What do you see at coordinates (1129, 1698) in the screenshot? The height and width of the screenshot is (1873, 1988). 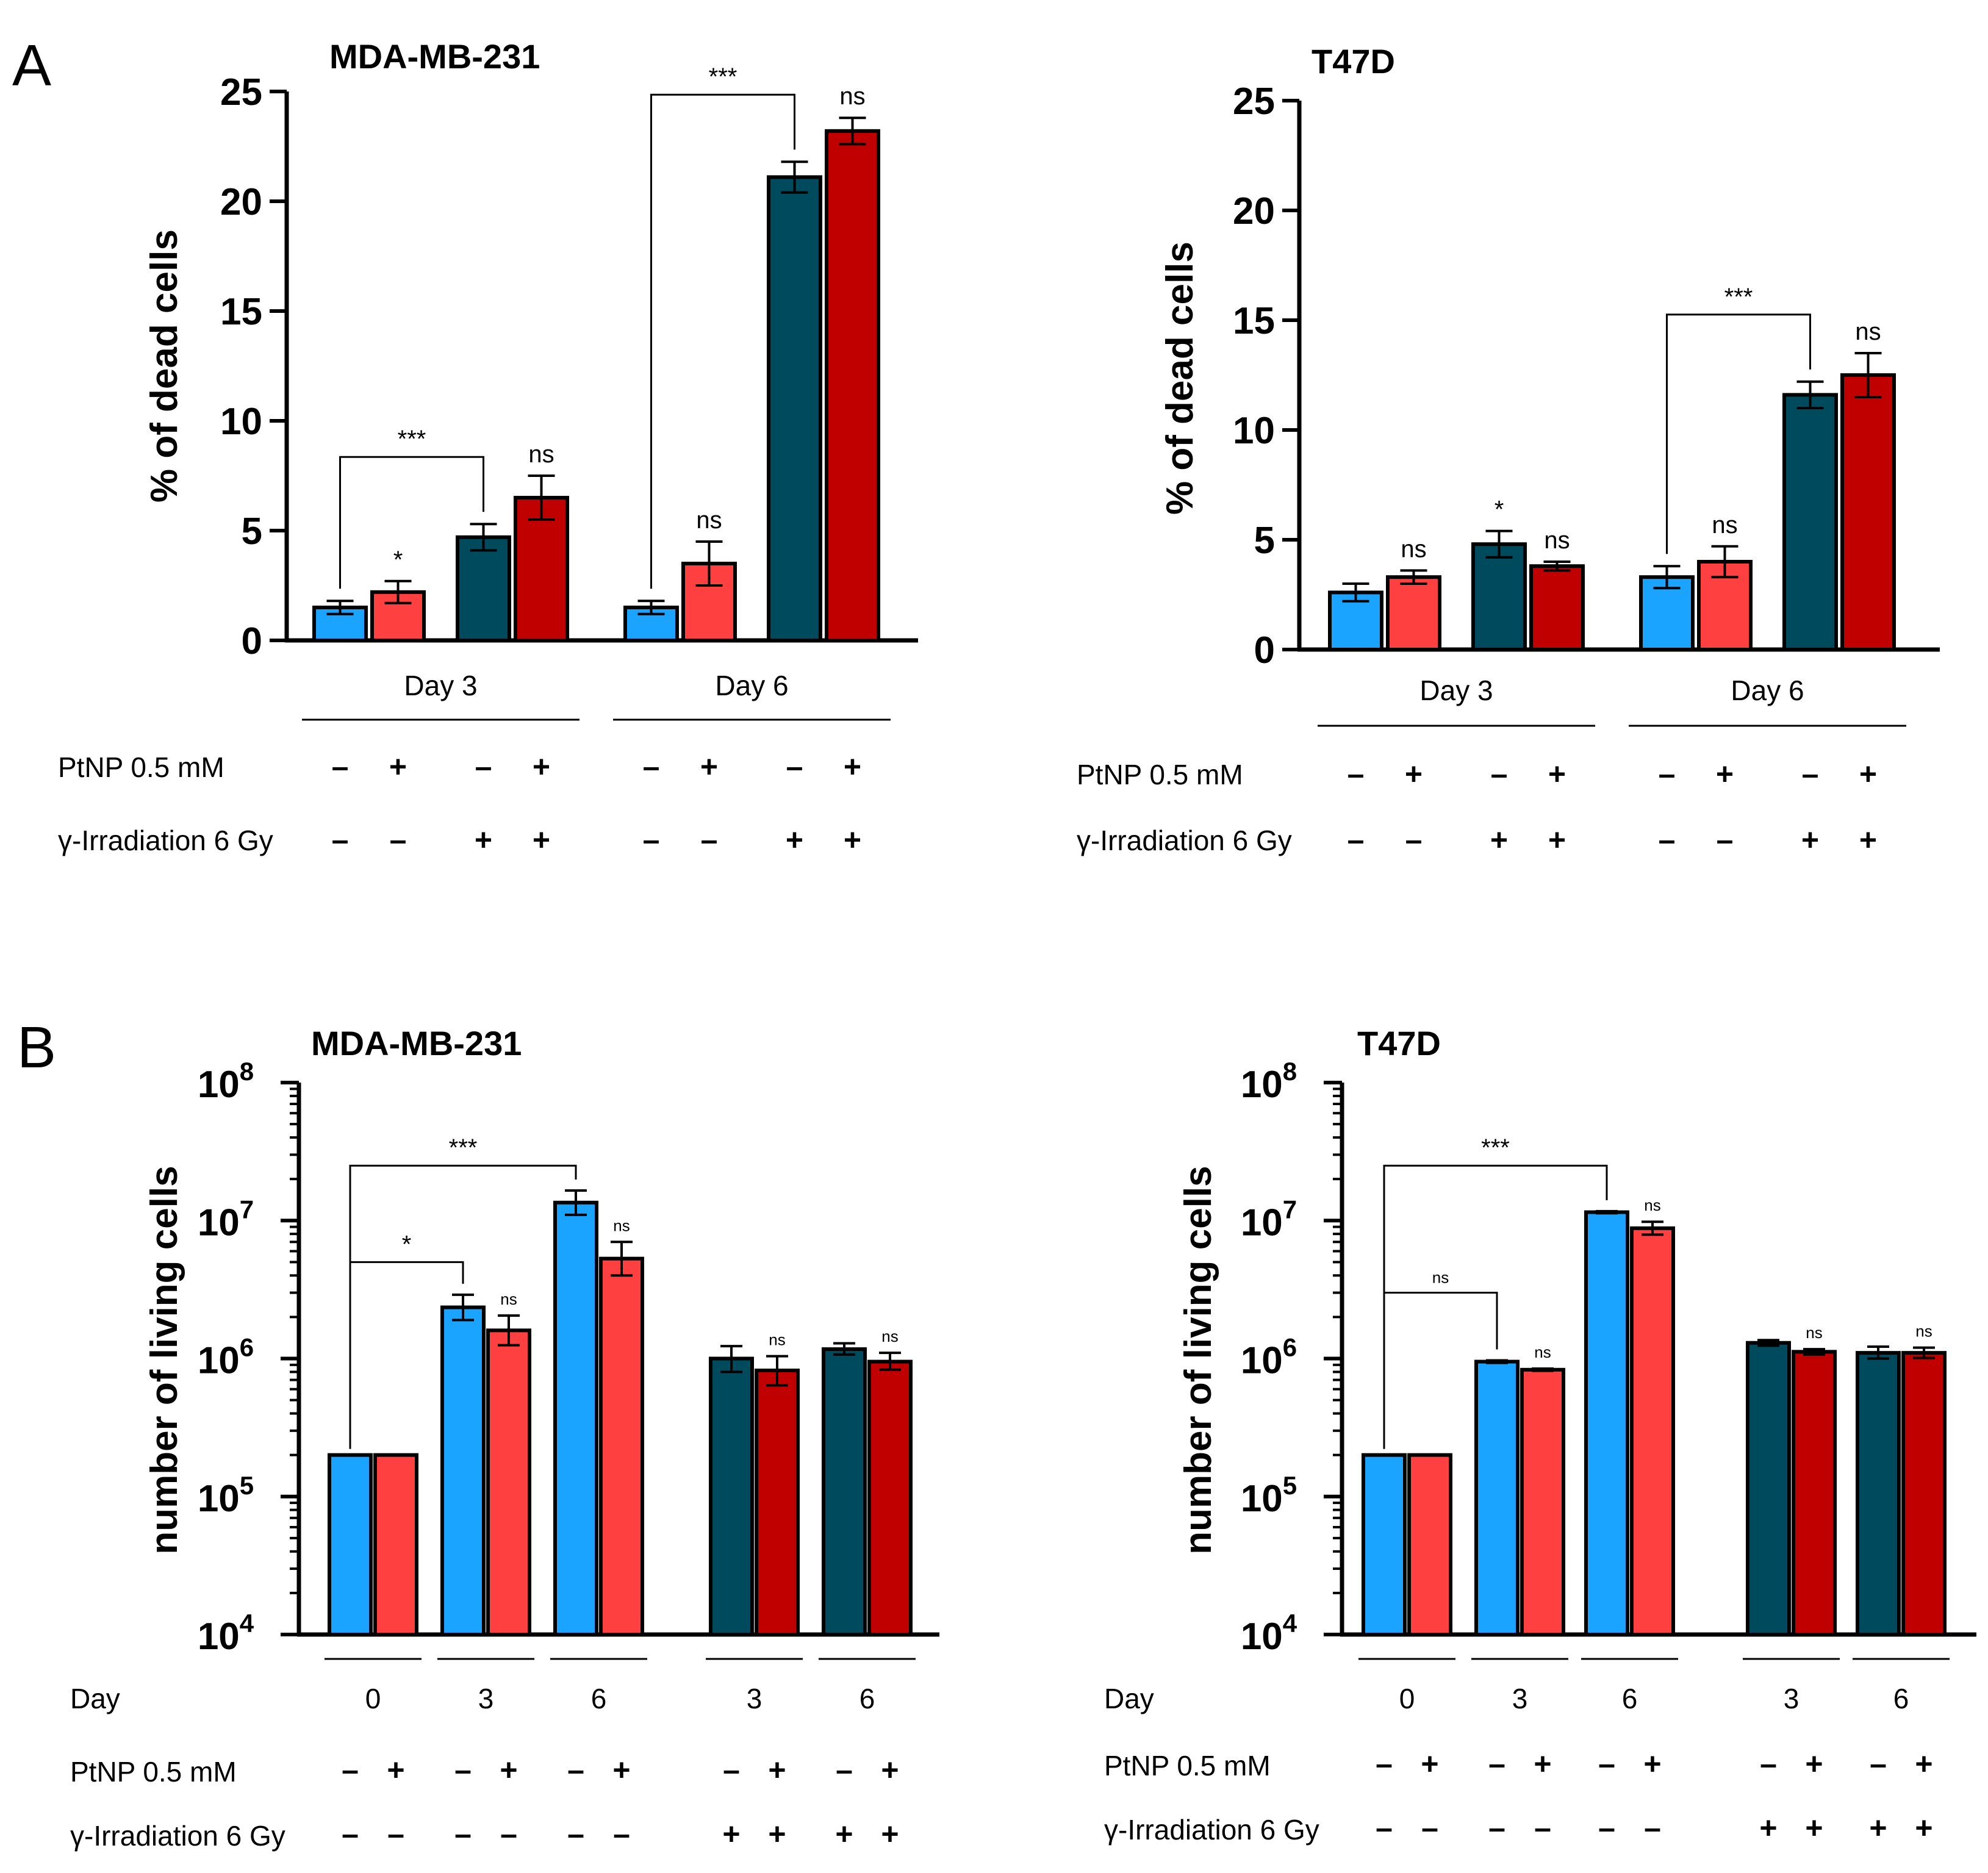 I see `day-row-label: Day` at bounding box center [1129, 1698].